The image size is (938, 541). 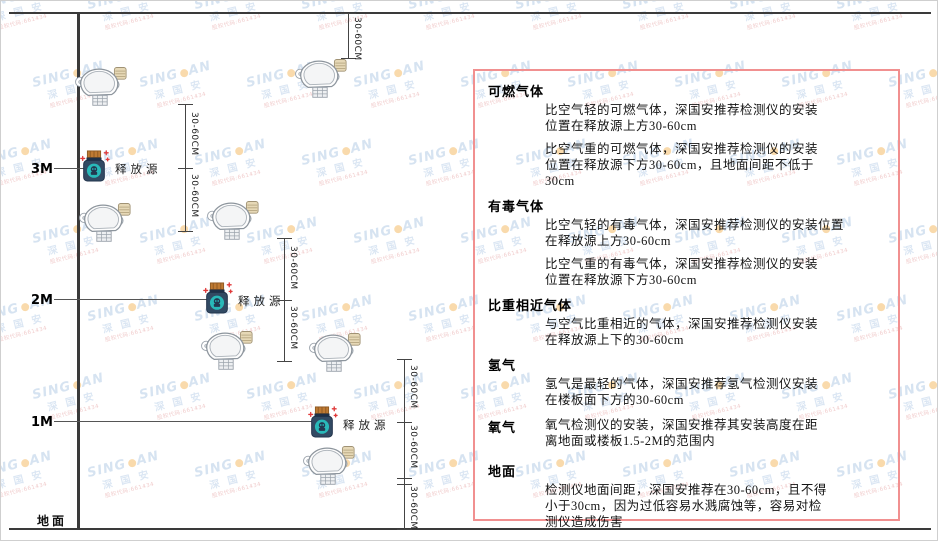 What do you see at coordinates (695, 233) in the screenshot?
I see `section-paragraph: 比空气轻的有毒气体，深国安推荐检测仪的安装位置 在释放源上方30-60cm` at bounding box center [695, 233].